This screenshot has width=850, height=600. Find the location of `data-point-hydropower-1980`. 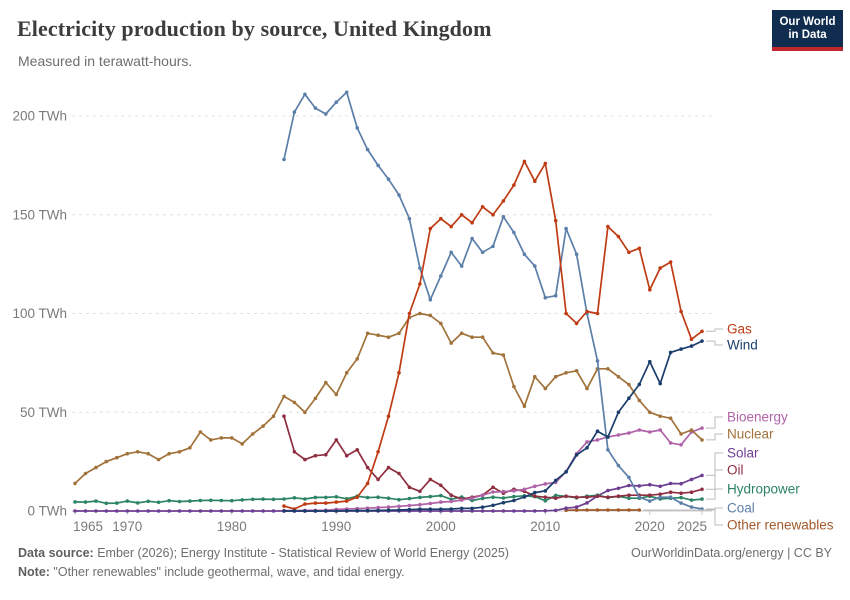

data-point-hydropower-1980 is located at coordinates (232, 500).